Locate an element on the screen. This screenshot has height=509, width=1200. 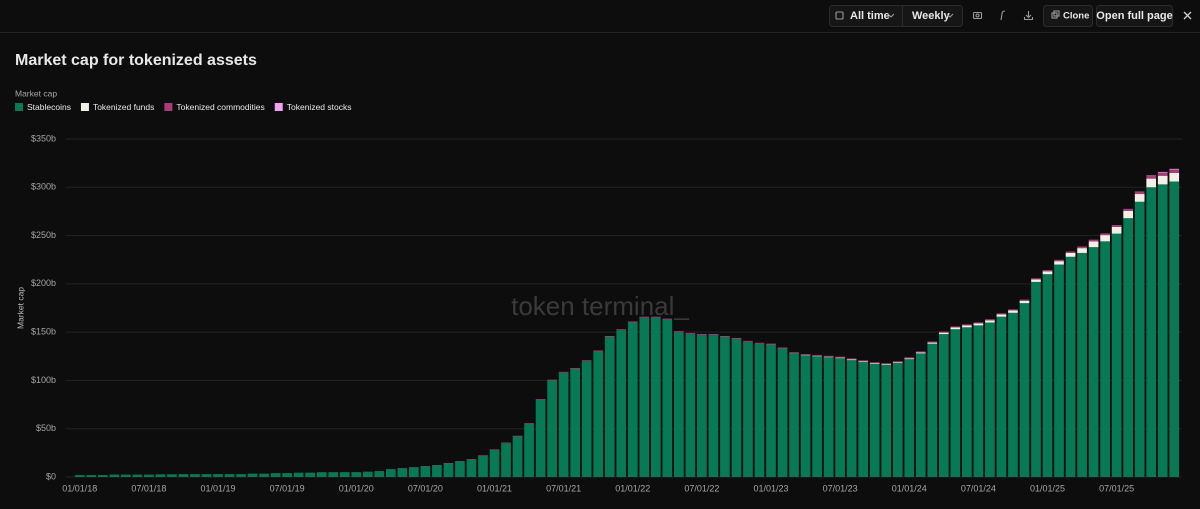
legend-label: Tokenized stocks is located at coordinates (319, 107).